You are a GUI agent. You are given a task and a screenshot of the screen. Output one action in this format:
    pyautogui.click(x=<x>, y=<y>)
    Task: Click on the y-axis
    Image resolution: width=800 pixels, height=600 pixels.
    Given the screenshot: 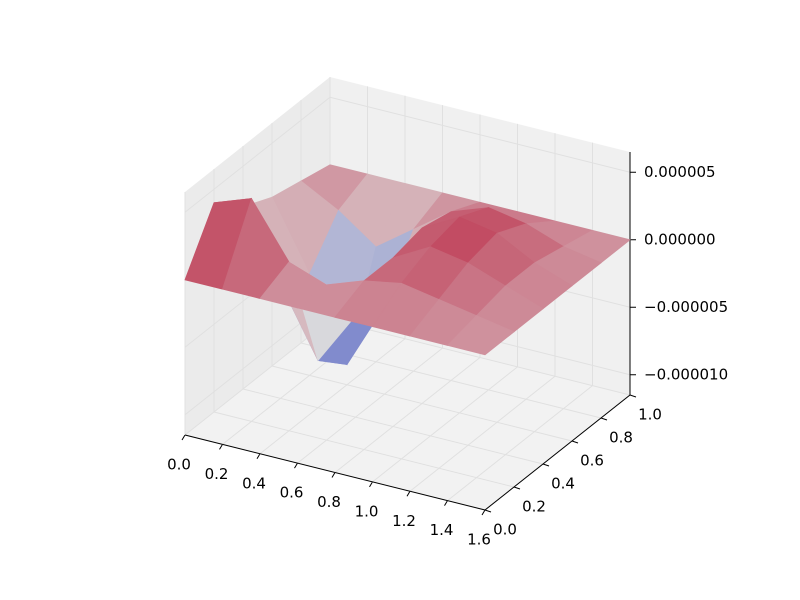 What is the action you would take?
    pyautogui.click(x=557, y=452)
    